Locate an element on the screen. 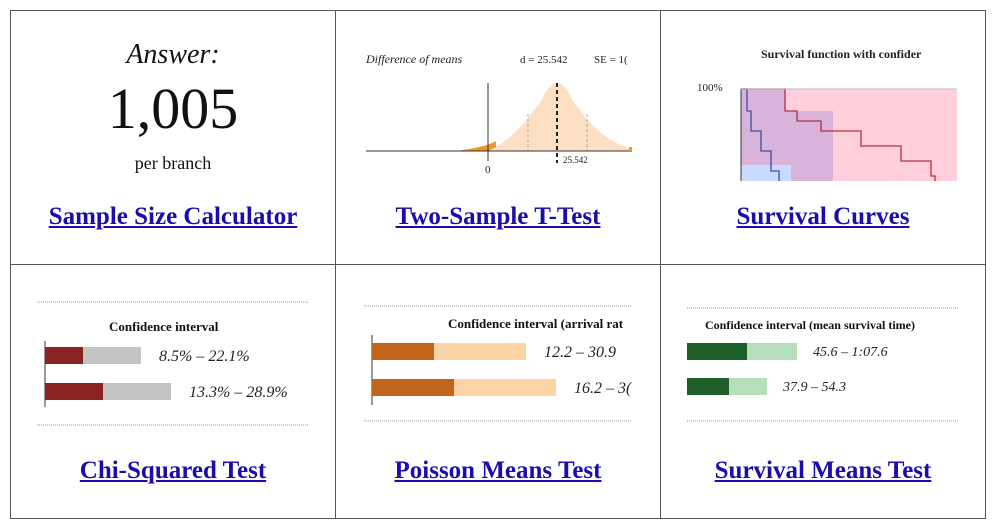 The image size is (996, 531). ci-range-2: 13.3% – 28.9% is located at coordinates (238, 392).